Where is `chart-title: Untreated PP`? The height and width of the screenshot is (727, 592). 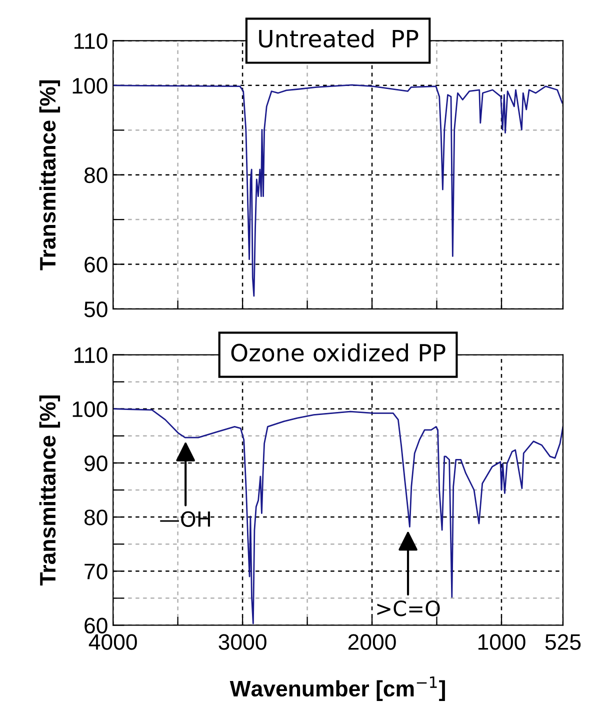 chart-title: Untreated PP is located at coordinates (338, 38).